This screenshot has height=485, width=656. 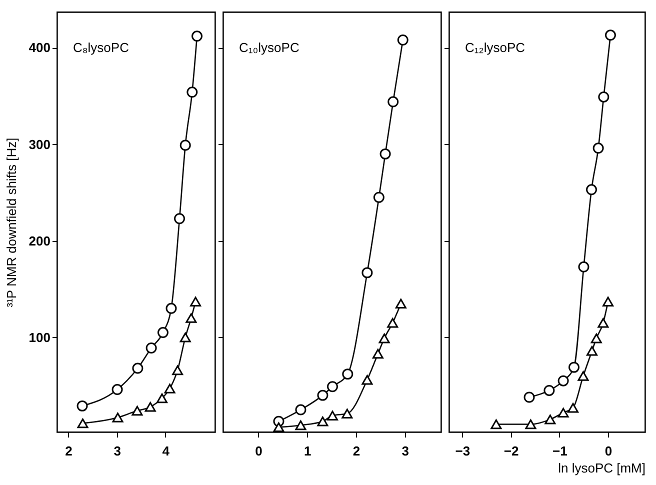 I want to click on y-tick-label: 200, so click(x=39, y=240).